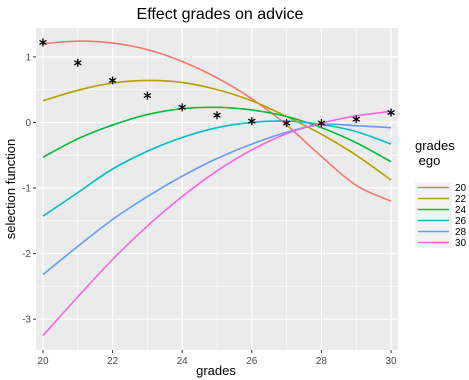 The width and height of the screenshot is (469, 380). I want to click on y-axis: 1 0 -1 -2 -3, so click(29, 189).